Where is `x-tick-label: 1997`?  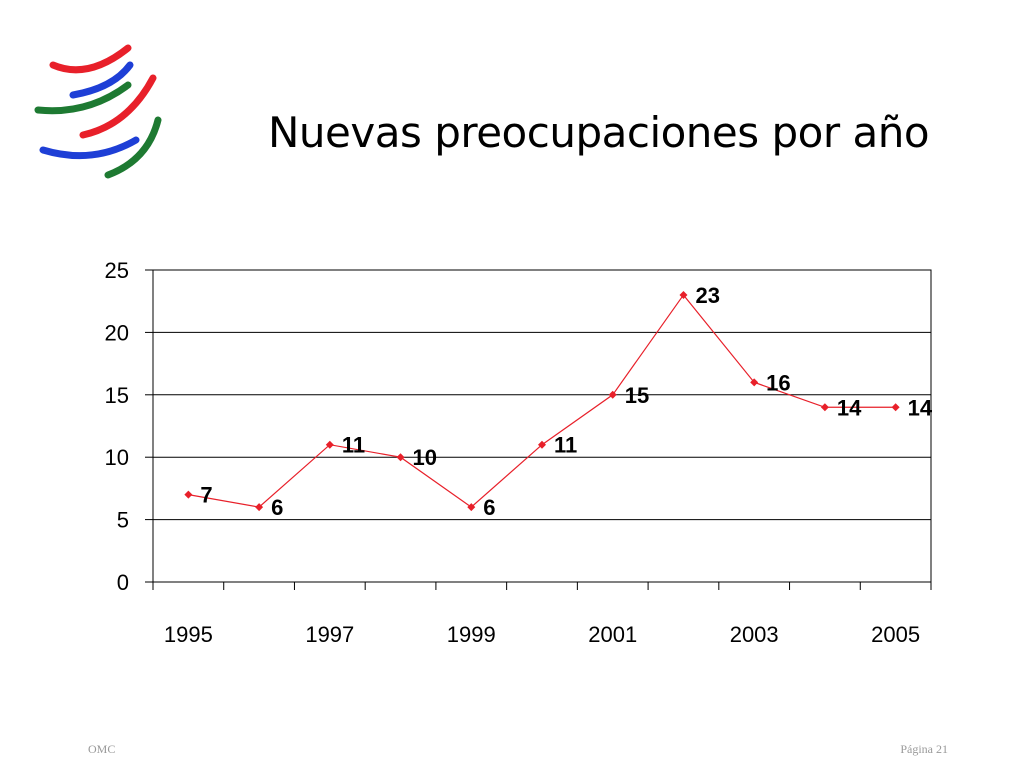 x-tick-label: 1997 is located at coordinates (329, 634).